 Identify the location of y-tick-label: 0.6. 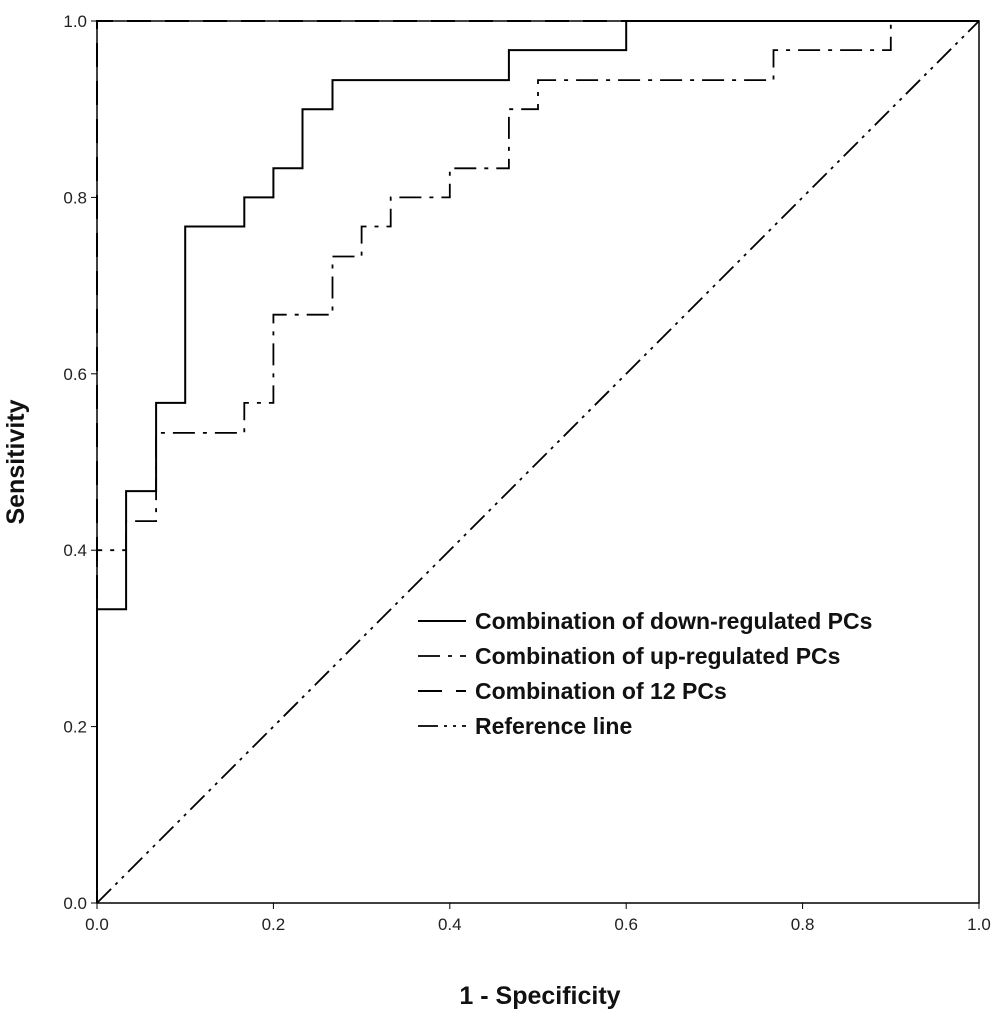
(75, 374).